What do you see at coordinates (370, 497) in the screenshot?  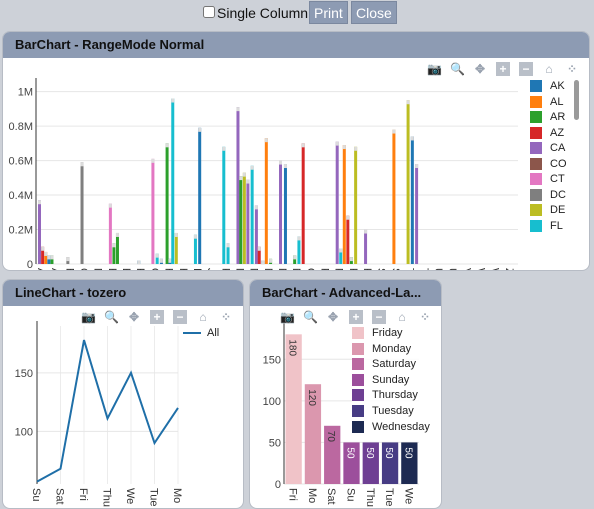 I see `x-tick-label: Thu` at bounding box center [370, 497].